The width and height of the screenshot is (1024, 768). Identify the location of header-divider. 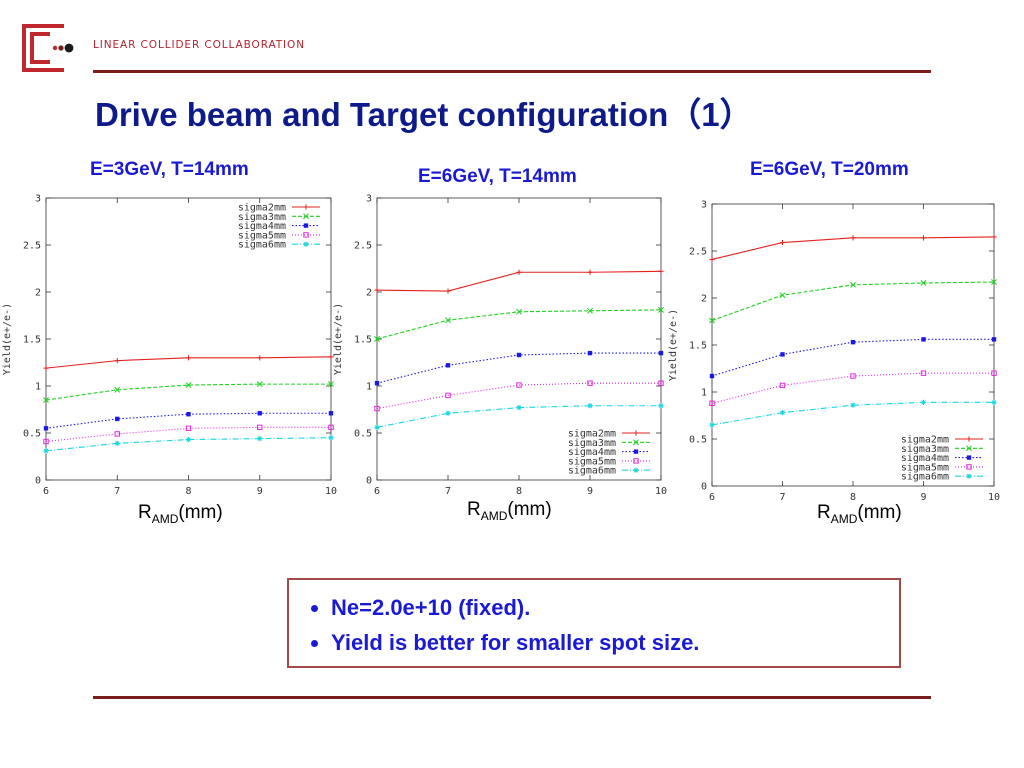
(512, 71).